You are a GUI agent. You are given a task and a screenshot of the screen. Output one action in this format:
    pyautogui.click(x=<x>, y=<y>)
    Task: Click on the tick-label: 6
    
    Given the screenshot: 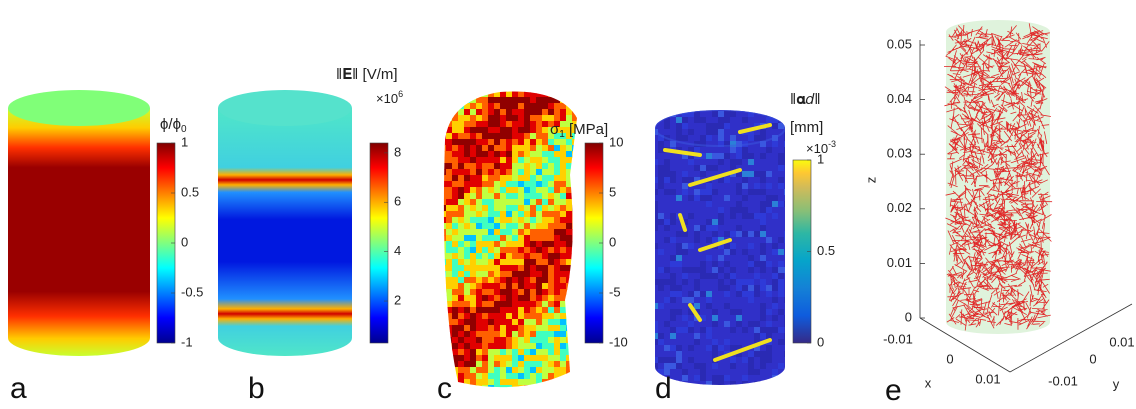 What is the action you would take?
    pyautogui.click(x=397, y=201)
    